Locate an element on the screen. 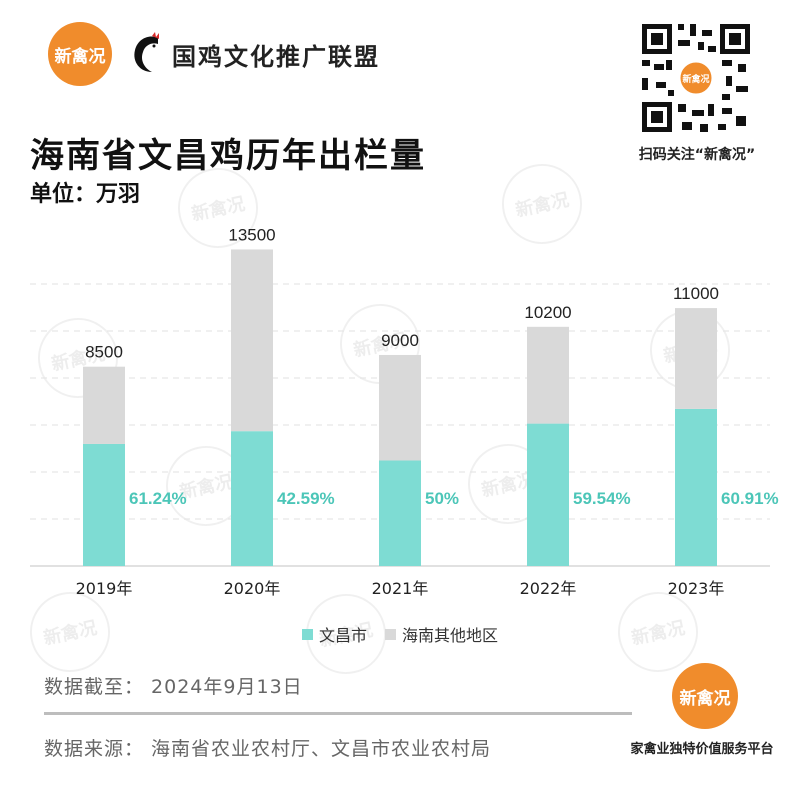 The height and width of the screenshot is (791, 800). brand-badge-text: 新禽况 is located at coordinates (705, 698).